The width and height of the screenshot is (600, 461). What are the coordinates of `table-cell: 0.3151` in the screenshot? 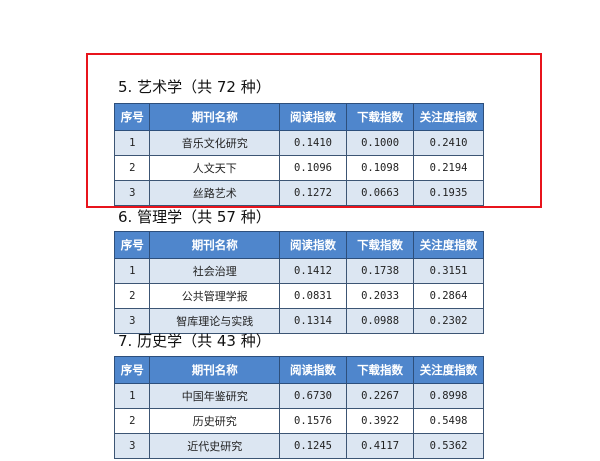 It's located at (448, 271).